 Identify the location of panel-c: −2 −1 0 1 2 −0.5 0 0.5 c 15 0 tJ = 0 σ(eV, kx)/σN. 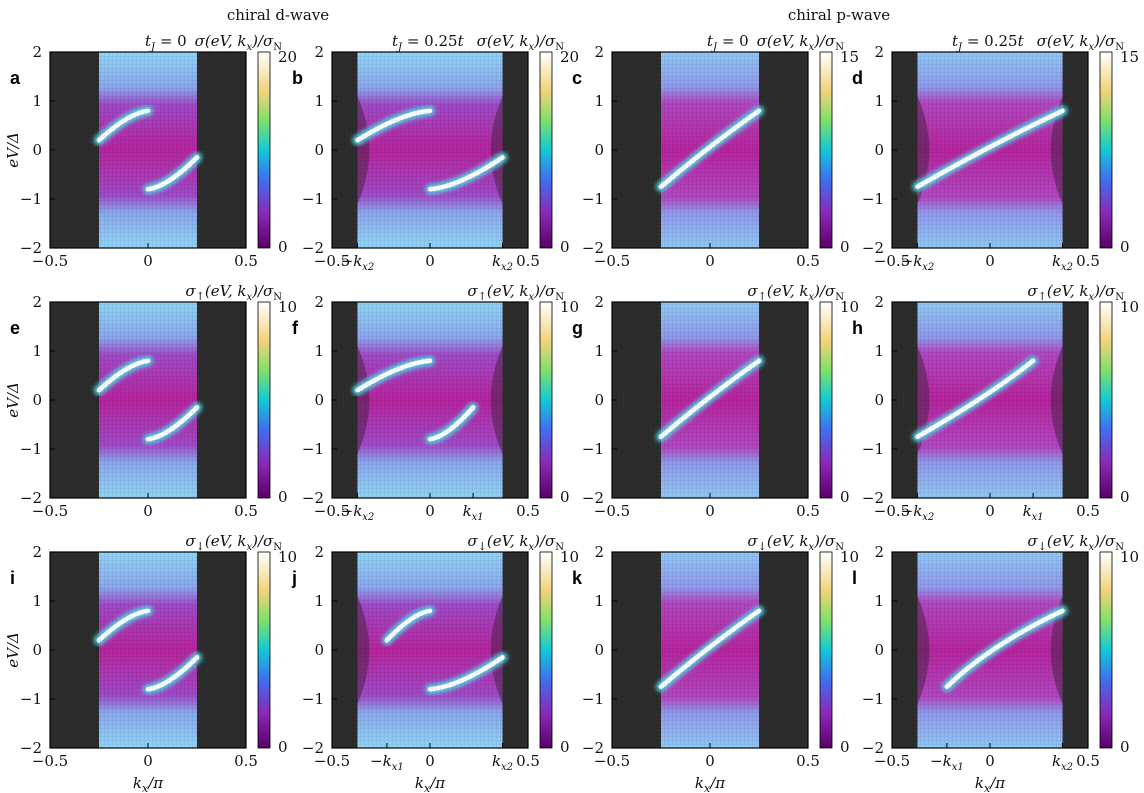
(715, 151).